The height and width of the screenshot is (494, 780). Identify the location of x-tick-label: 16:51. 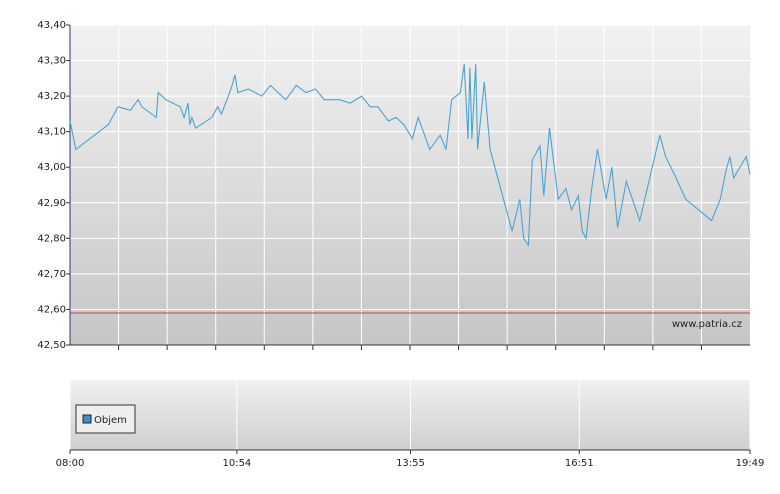
(579, 463).